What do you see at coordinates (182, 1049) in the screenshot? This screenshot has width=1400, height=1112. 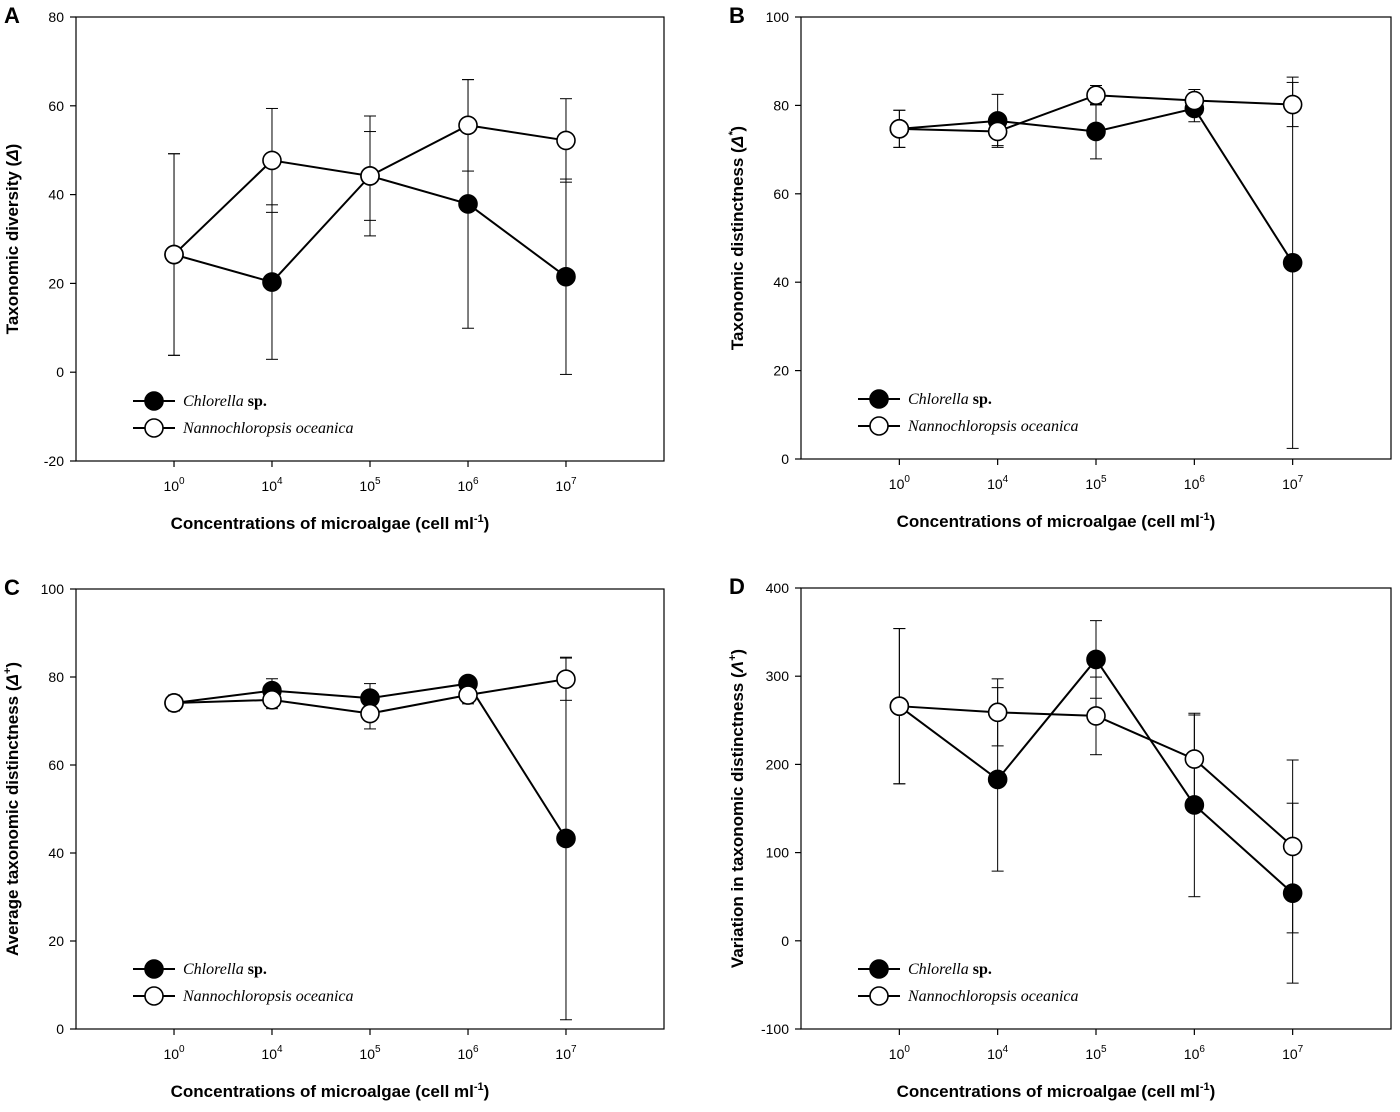 I see `x-tick-exponent: 0` at bounding box center [182, 1049].